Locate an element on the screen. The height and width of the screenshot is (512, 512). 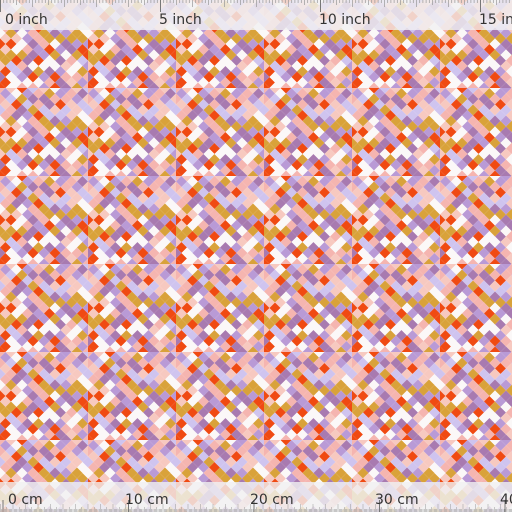
cm-label: 0 cm is located at coordinates (25, 500).